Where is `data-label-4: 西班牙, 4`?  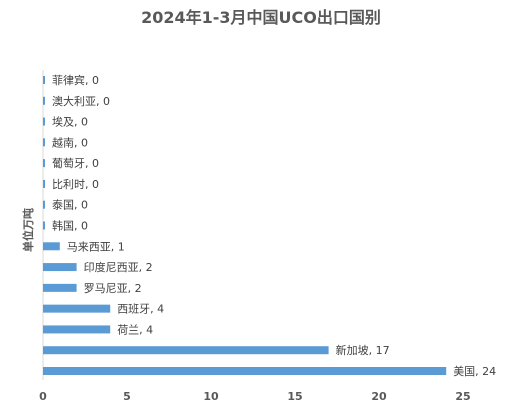 data-label-4: 西班牙, 4 is located at coordinates (140, 309).